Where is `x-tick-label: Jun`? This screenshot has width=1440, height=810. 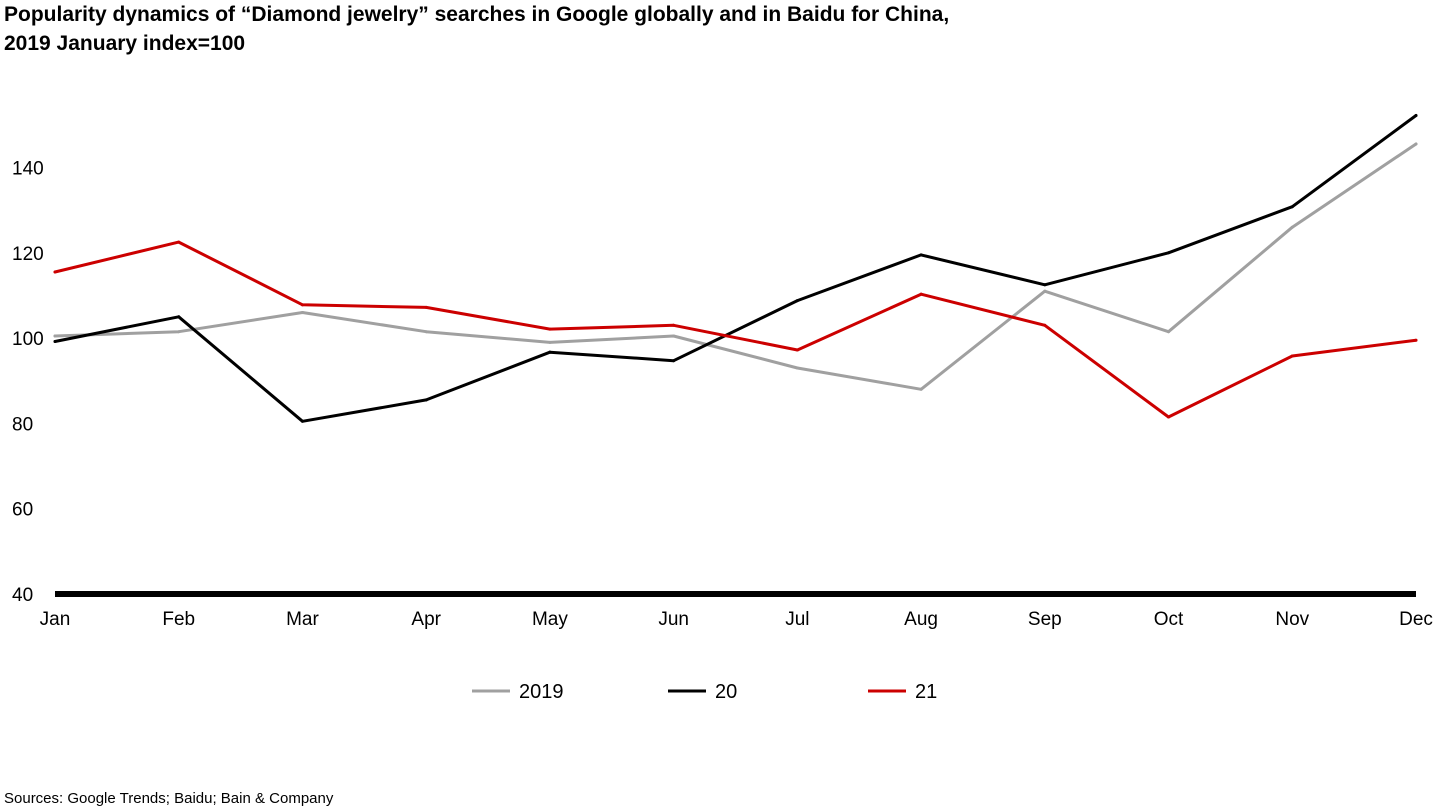 x-tick-label: Jun is located at coordinates (673, 619).